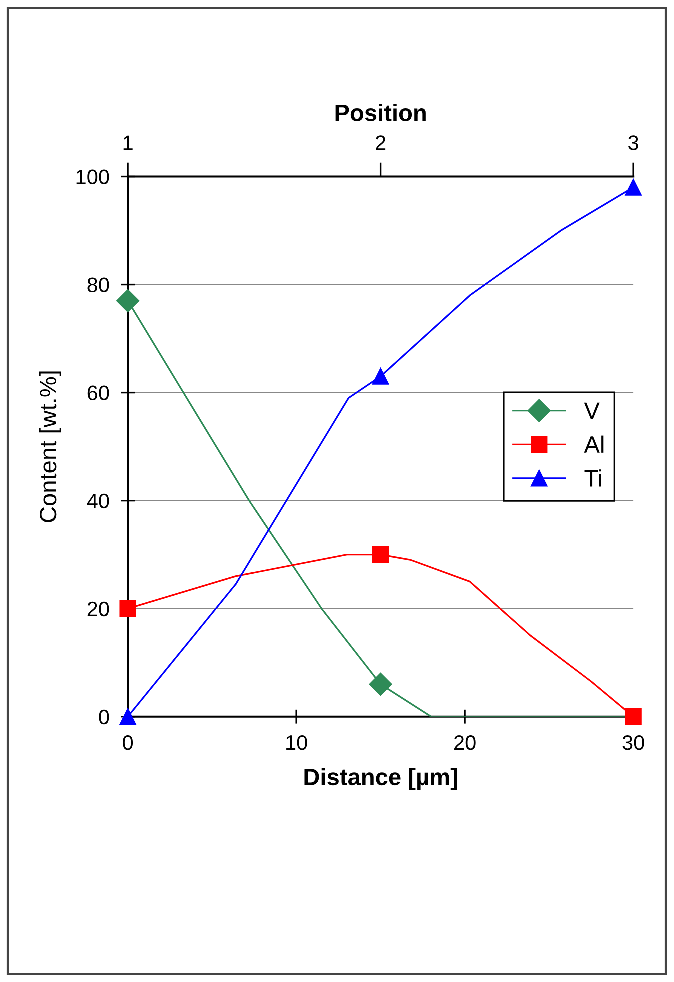 This screenshot has height=982, width=674. I want to click on x-tick-label: 30, so click(633, 742).